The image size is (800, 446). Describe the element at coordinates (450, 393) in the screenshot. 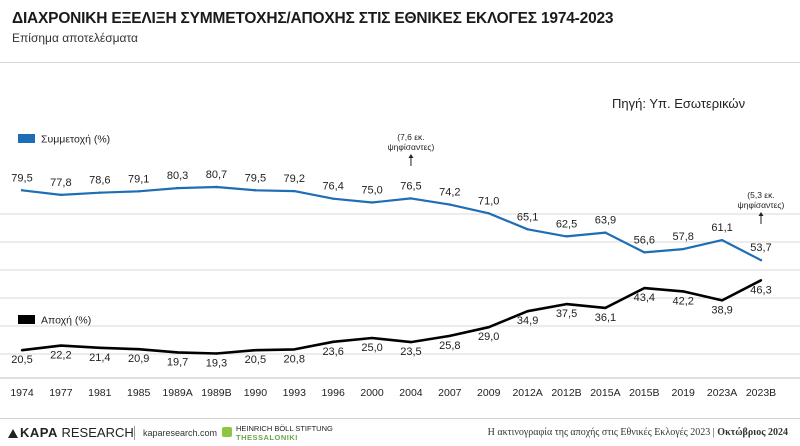

I see `x-tick-label-11: 2007` at that location.